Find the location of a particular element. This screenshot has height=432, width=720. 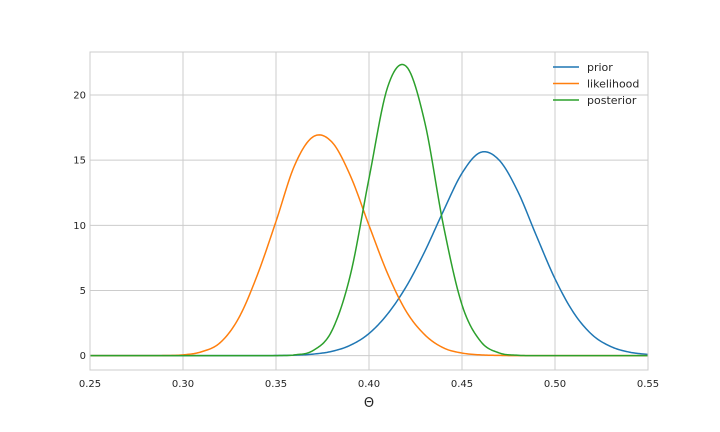

y-tick-label: 20 is located at coordinates (79, 96).